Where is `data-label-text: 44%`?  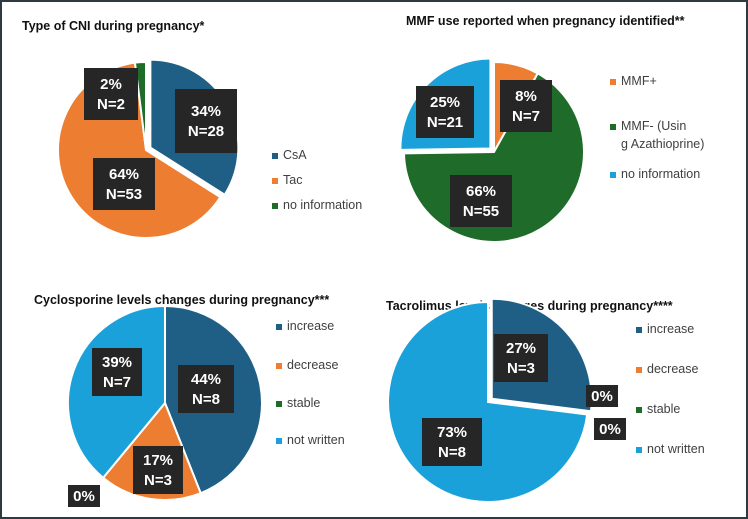 data-label-text: 44% is located at coordinates (206, 379).